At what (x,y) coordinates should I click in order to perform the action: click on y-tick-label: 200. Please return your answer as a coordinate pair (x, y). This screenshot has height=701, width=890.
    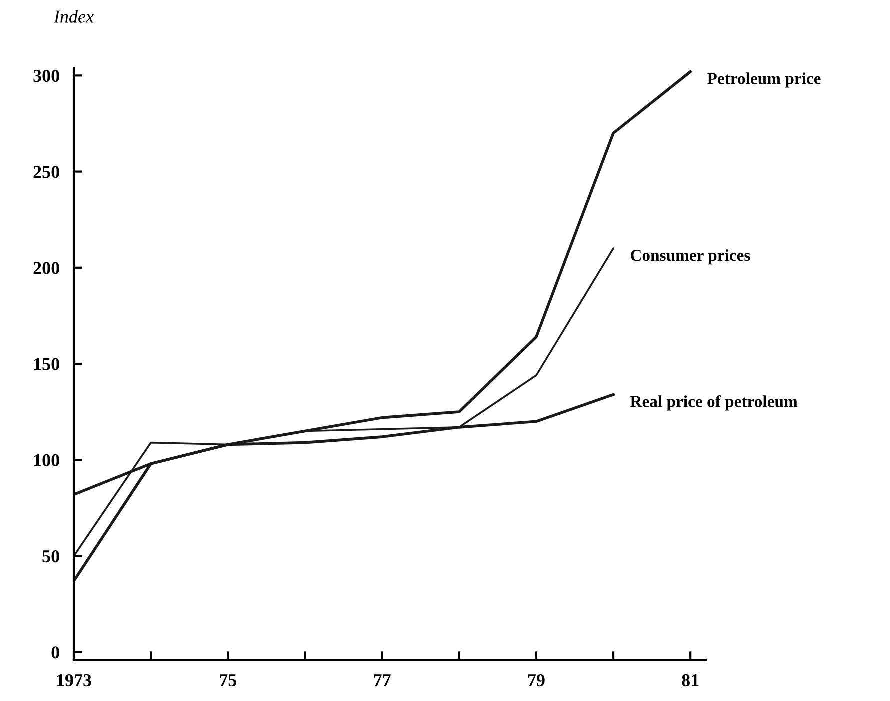
    Looking at the image, I should click on (47, 268).